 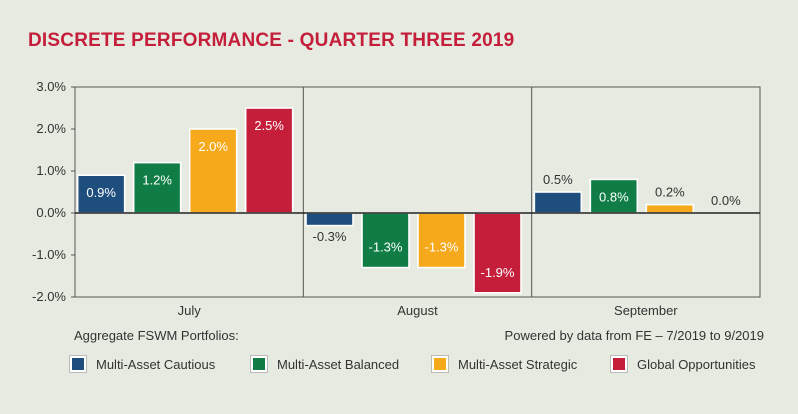 What do you see at coordinates (51, 212) in the screenshot?
I see `y-tick-label: 0.0%` at bounding box center [51, 212].